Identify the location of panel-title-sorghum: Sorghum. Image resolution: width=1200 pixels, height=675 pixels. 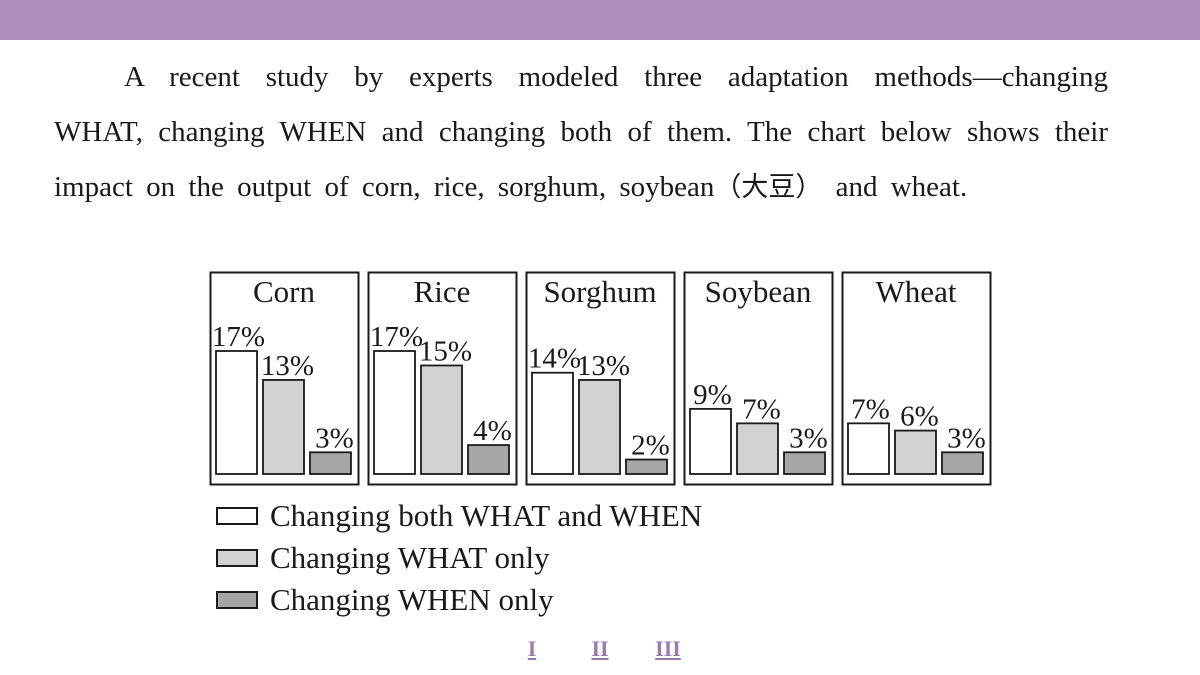
(599, 291).